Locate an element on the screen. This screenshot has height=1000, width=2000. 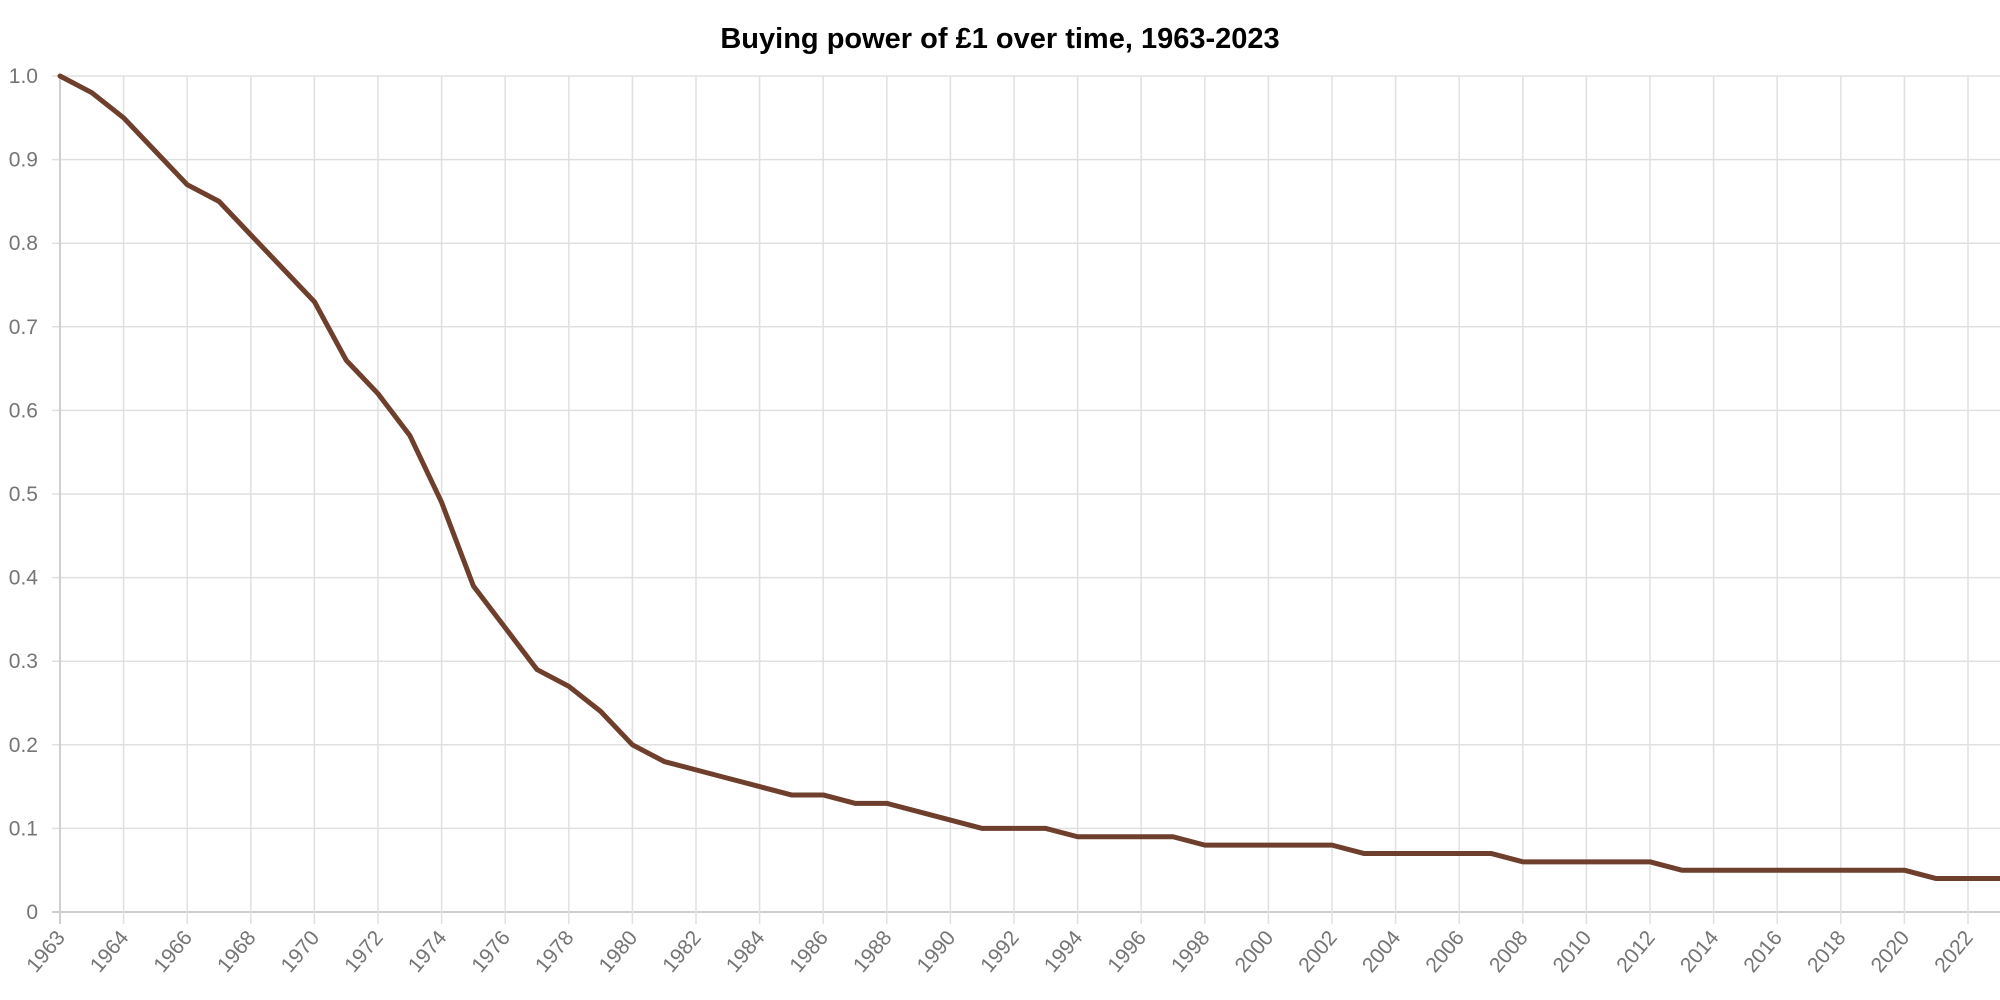
x-tick-label: 1996 is located at coordinates (1127, 951).